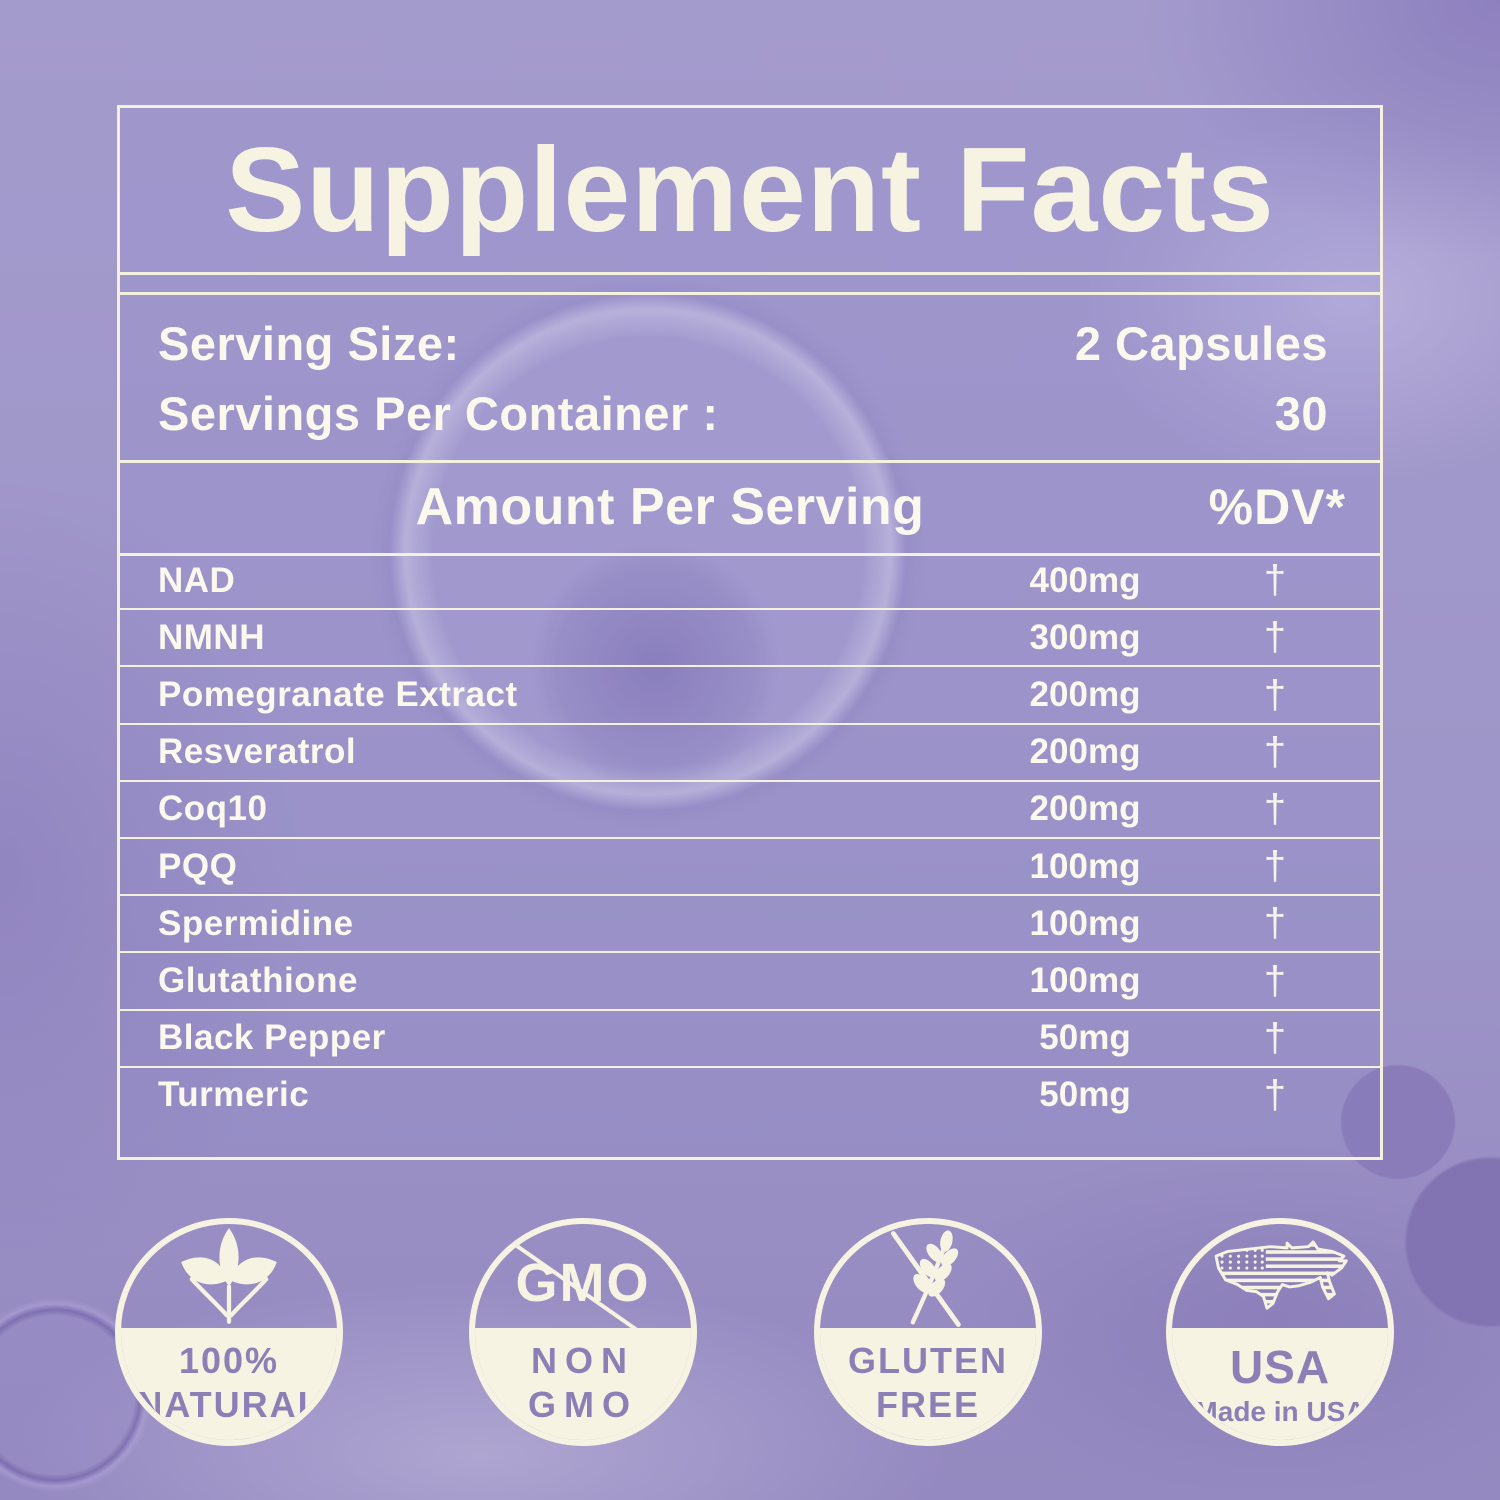 The height and width of the screenshot is (1500, 1500). Describe the element at coordinates (438, 413) in the screenshot. I see `servings-per-container-label: Servings Per Container :` at that location.